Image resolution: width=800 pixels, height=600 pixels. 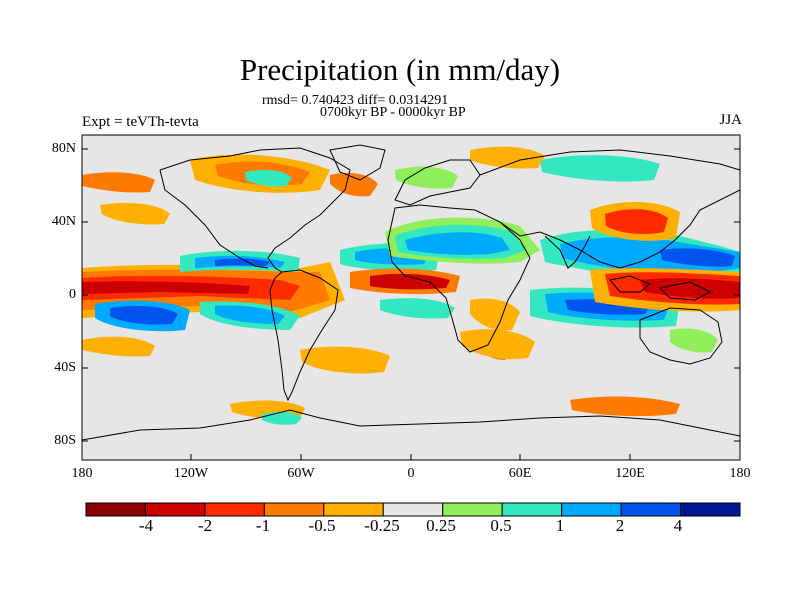 I want to click on northwest-pacific-dry, so click(x=135, y=213).